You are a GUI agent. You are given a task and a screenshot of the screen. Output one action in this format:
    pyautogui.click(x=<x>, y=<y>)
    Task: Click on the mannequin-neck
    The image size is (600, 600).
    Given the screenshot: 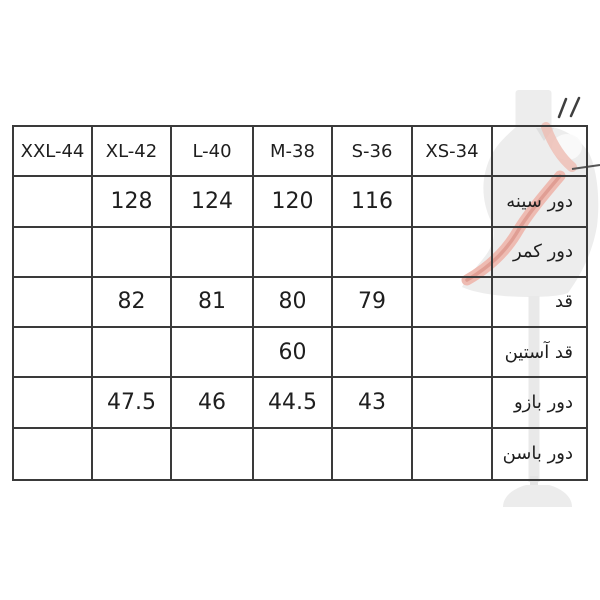 What is the action you would take?
    pyautogui.click(x=533, y=109)
    